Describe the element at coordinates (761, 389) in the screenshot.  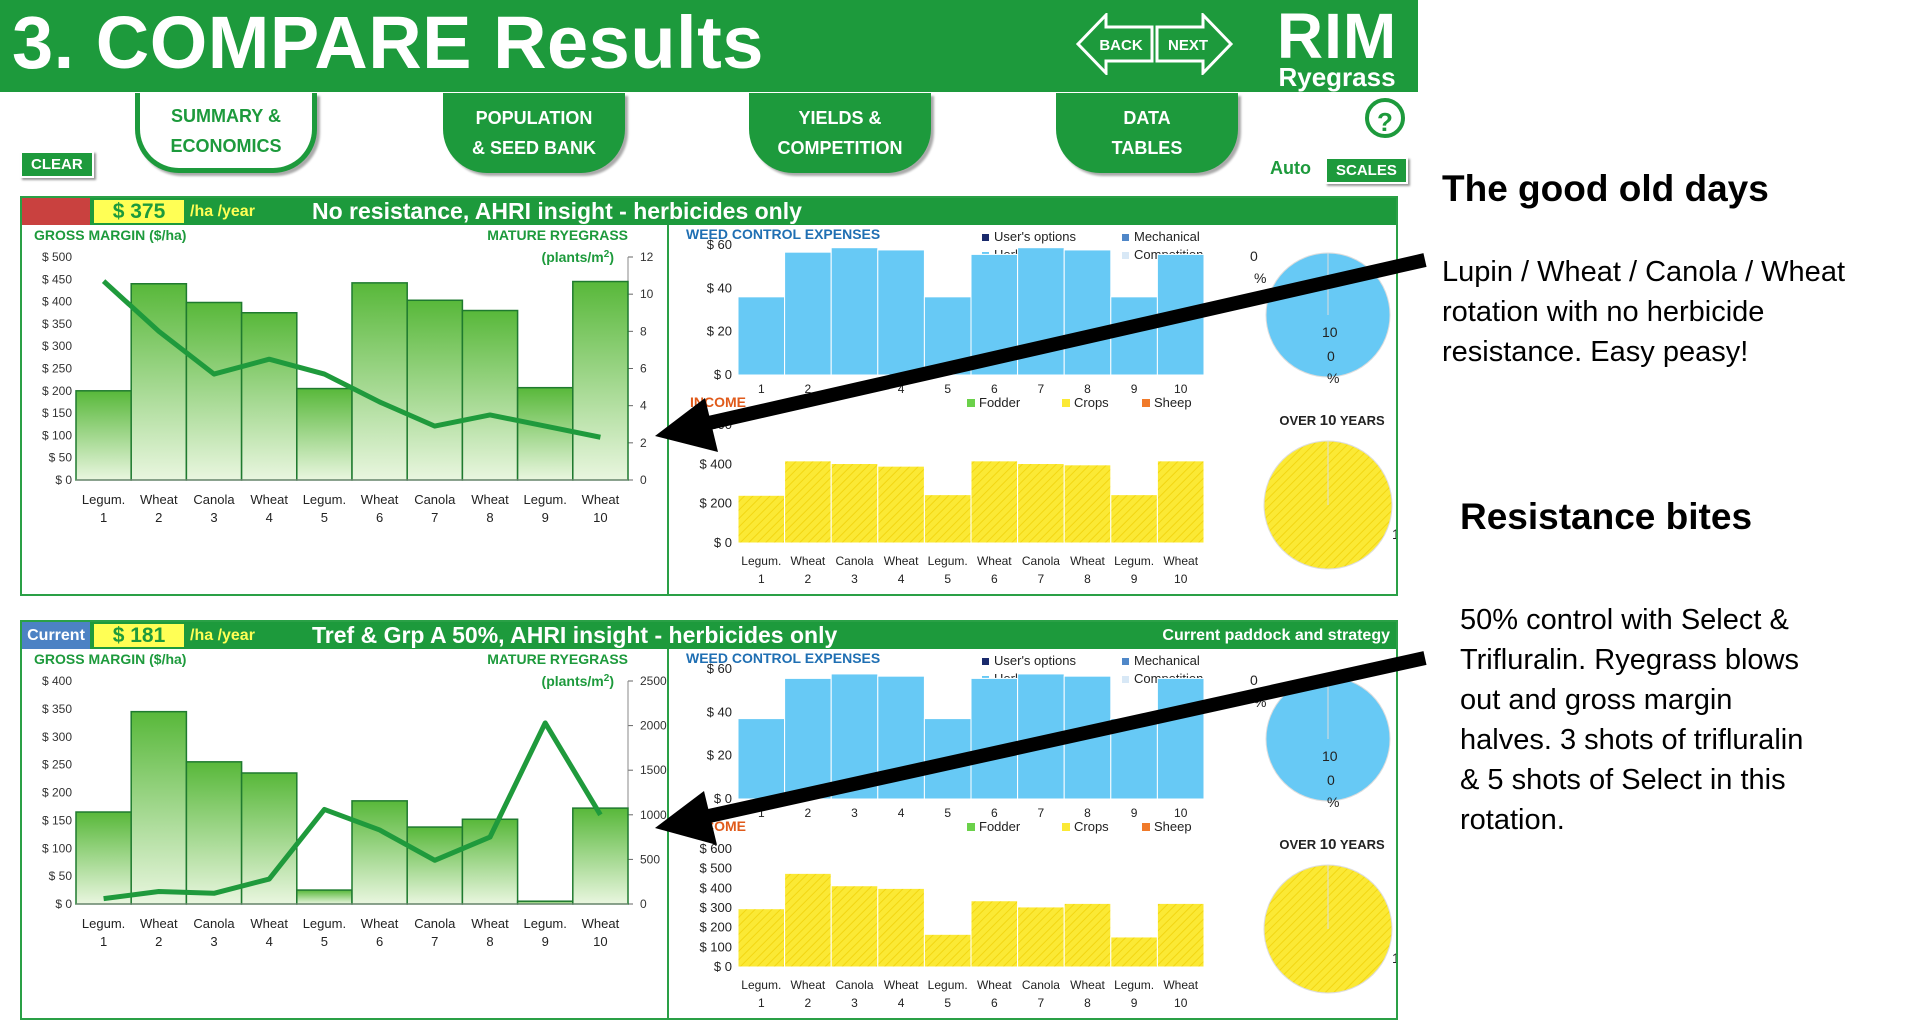
I see `weed-year-label: 1` at that location.